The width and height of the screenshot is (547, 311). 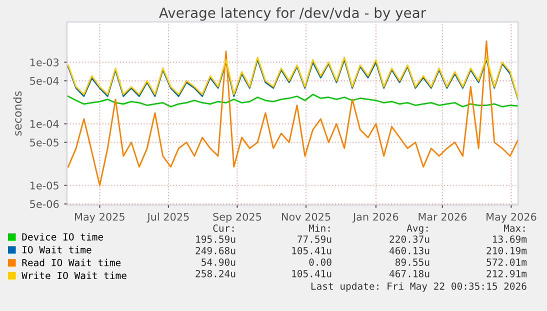 What do you see at coordinates (216, 274) in the screenshot?
I see `text: 258.24u` at bounding box center [216, 274].